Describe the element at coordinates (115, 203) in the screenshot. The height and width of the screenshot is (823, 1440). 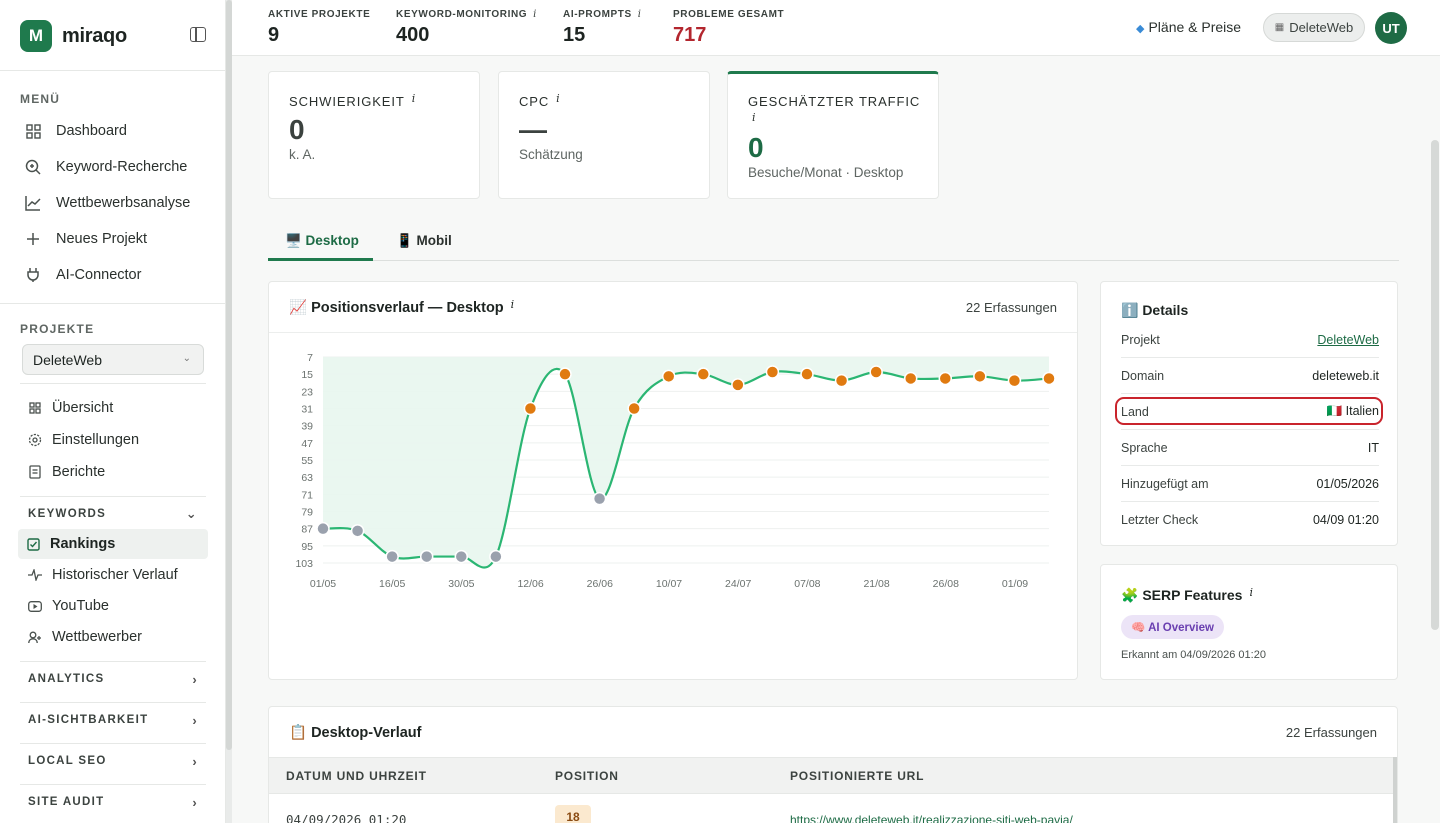
I see `sidebar-item-competition: Wettbewerbsanalyse` at that location.